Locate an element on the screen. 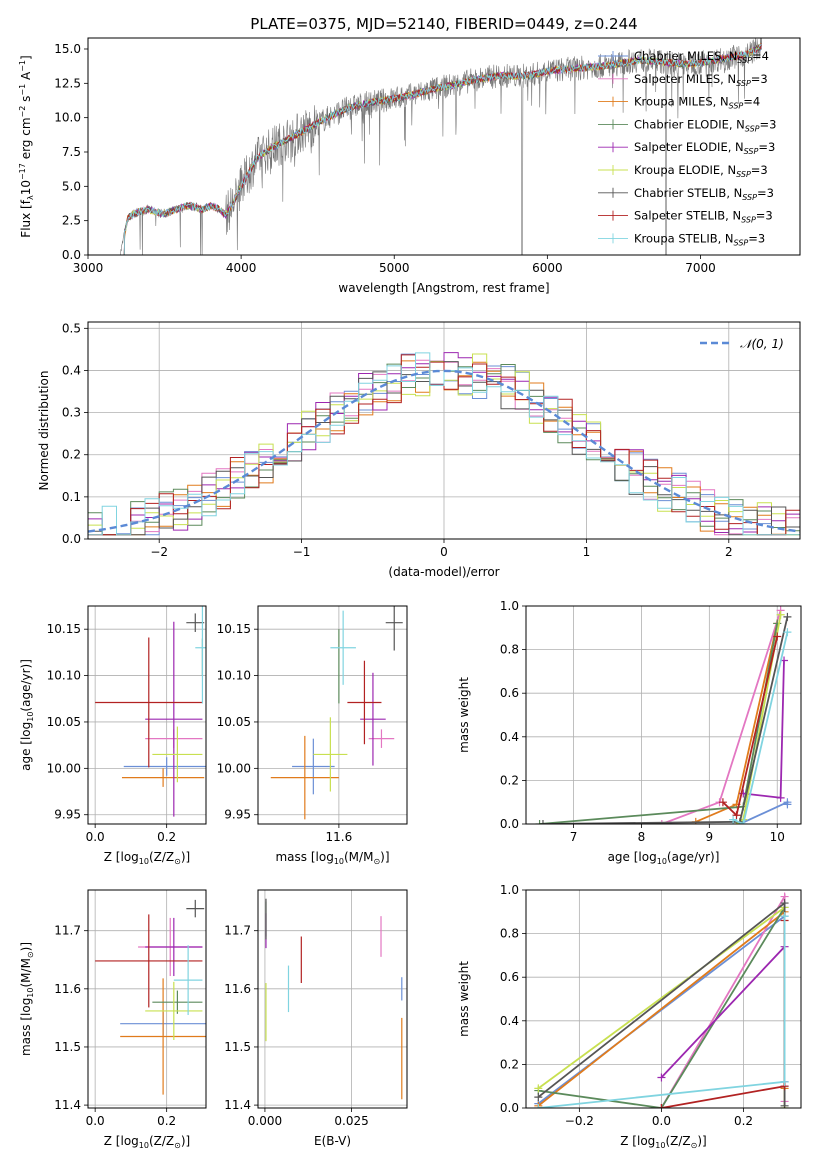  y-tick-label: 7.5 is located at coordinates (71, 152).